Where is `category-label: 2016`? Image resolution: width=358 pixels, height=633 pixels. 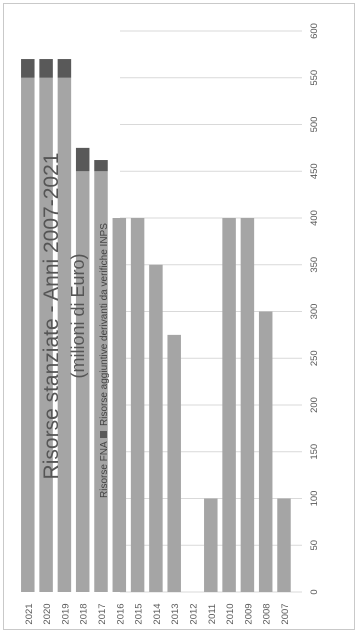
category-label: 2016 is located at coordinates (120, 613).